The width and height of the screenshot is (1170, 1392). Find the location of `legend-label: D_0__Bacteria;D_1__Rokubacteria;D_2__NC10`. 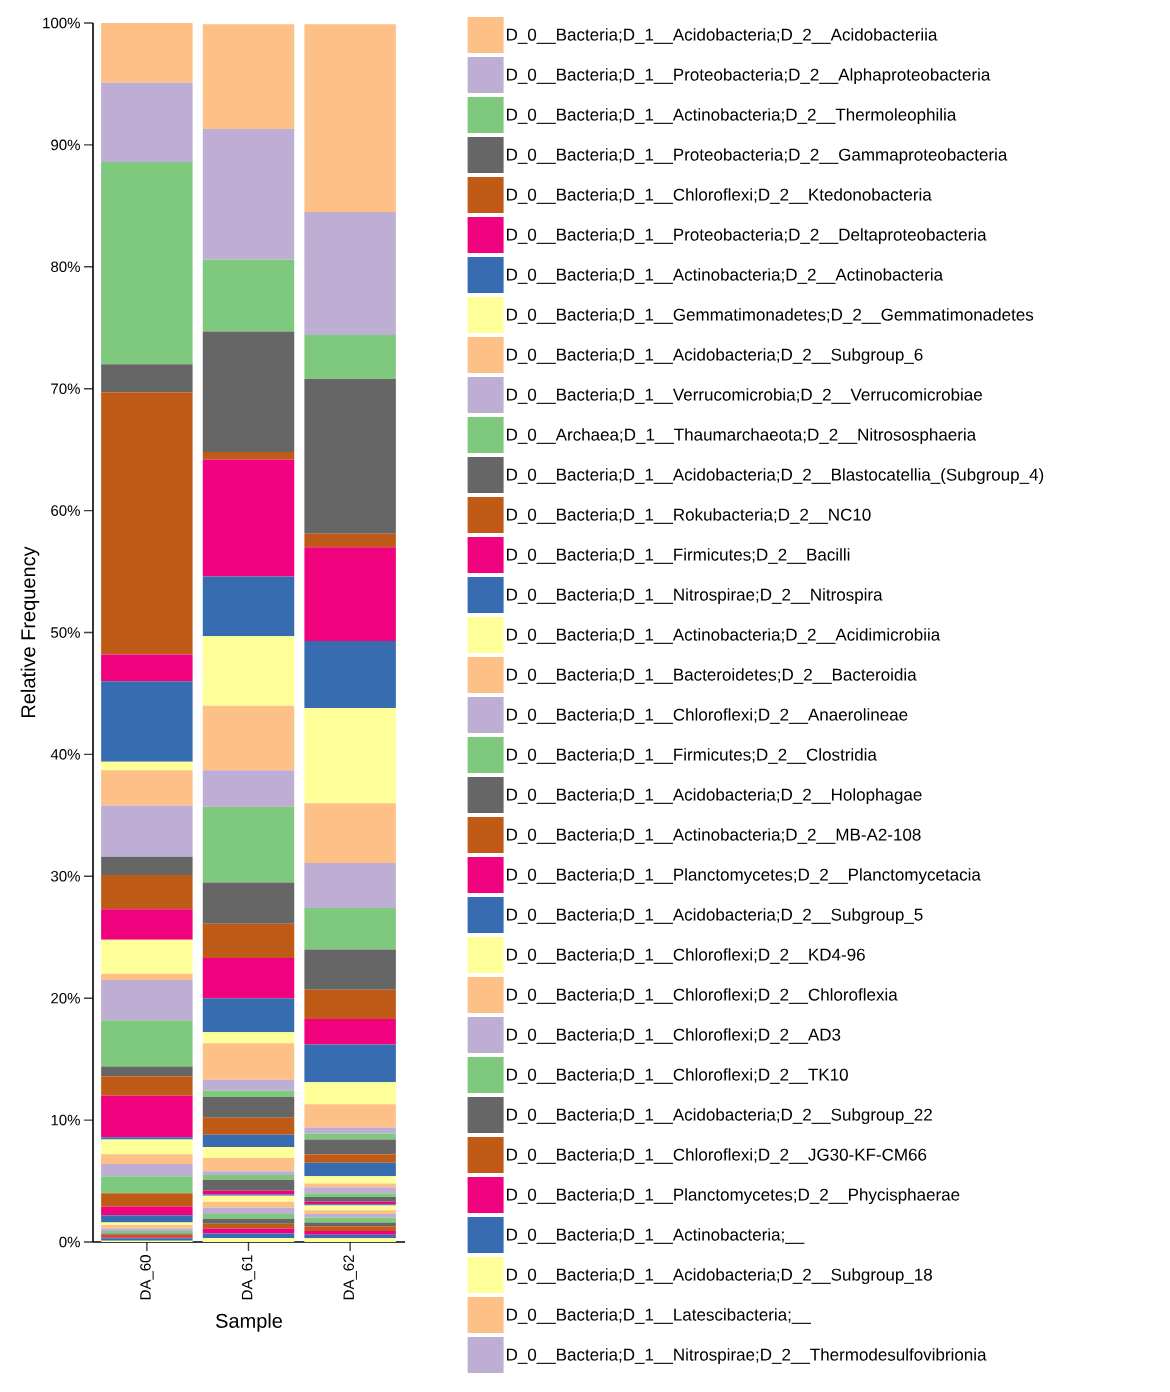

legend-label: D_0__Bacteria;D_1__Rokubacteria;D_2__NC10 is located at coordinates (688, 516).